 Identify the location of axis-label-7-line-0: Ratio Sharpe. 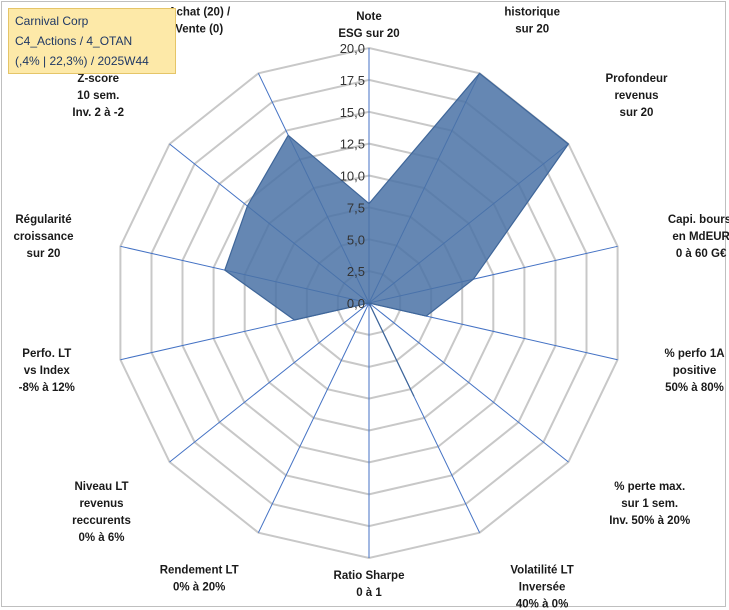
(369, 576).